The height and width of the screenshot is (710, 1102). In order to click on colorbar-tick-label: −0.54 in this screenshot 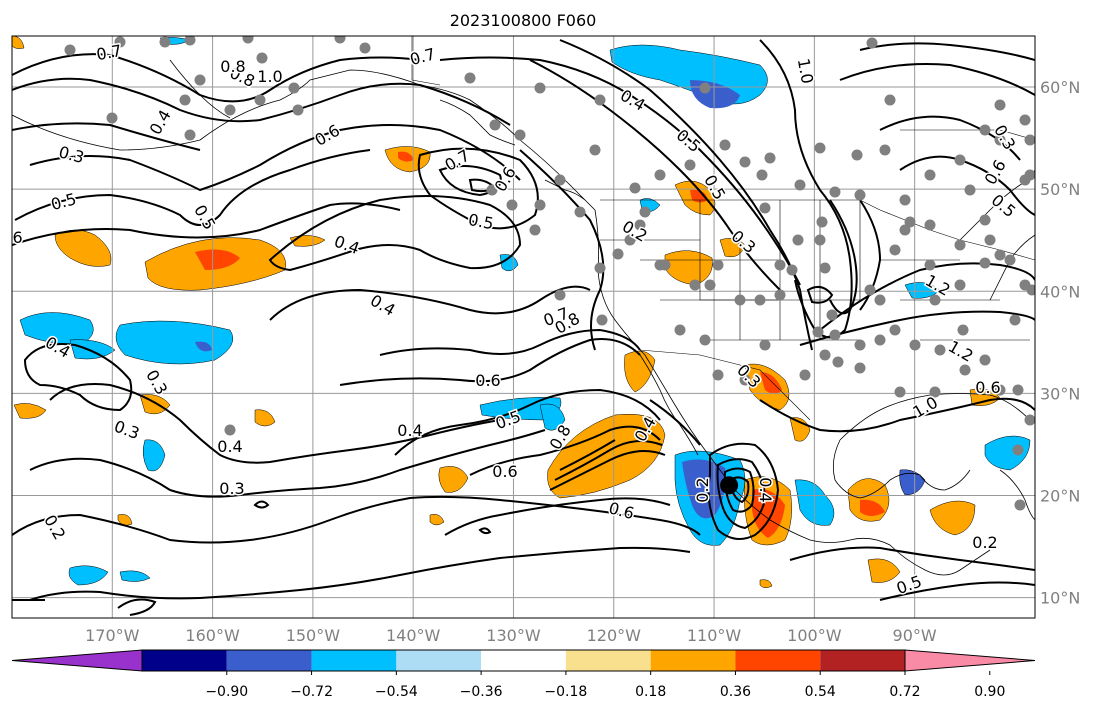, I will do `click(396, 692)`.